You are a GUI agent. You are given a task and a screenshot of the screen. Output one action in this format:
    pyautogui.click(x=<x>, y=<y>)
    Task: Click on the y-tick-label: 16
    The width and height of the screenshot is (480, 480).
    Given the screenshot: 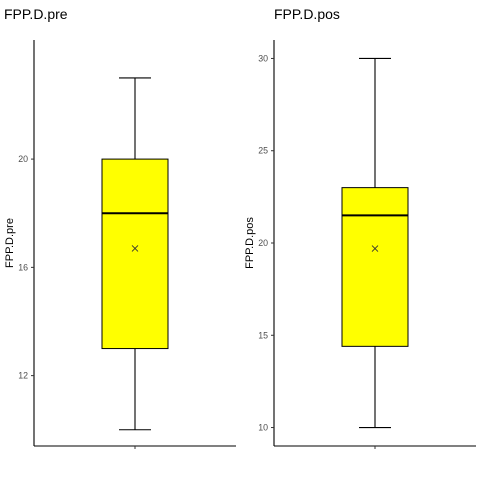 What is the action you would take?
    pyautogui.click(x=23, y=267)
    